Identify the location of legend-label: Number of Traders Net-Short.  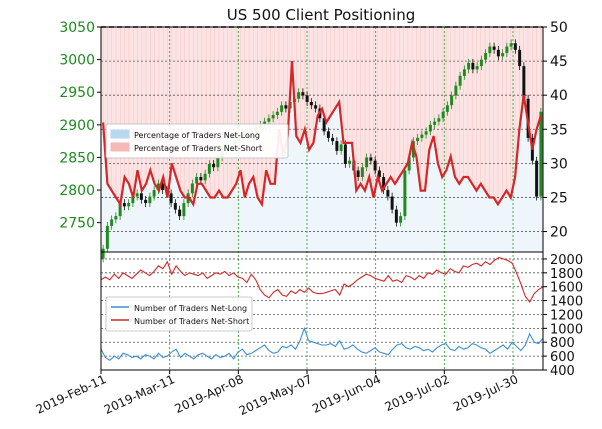
(191, 321).